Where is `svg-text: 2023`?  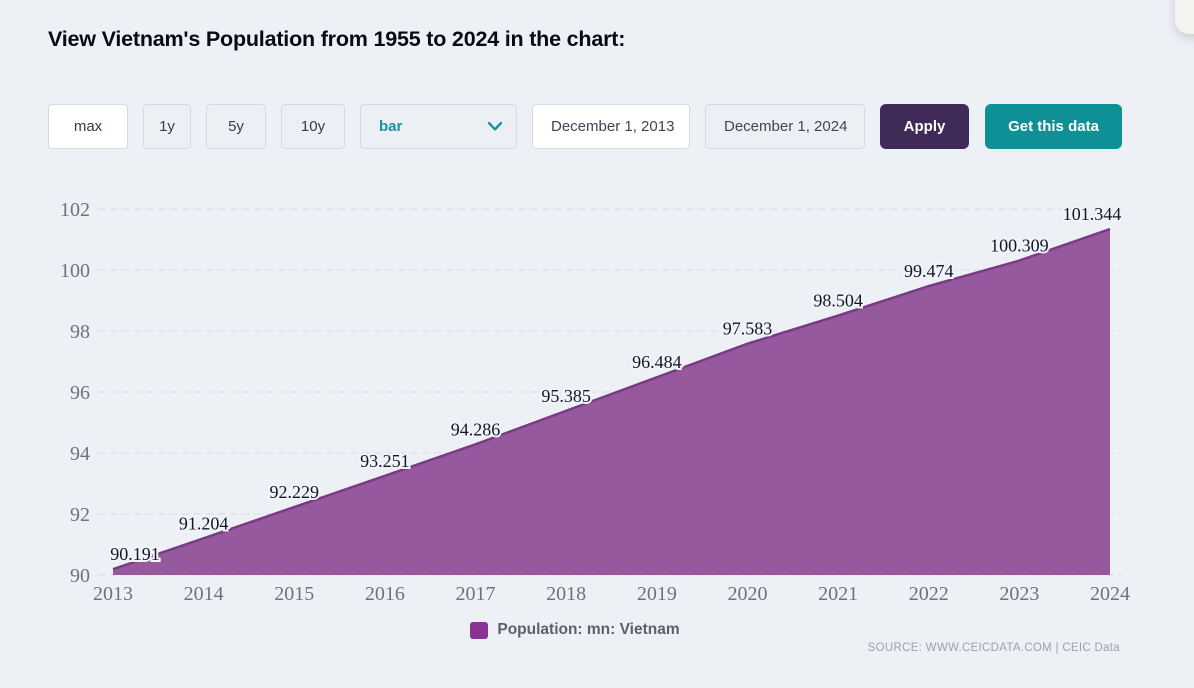
svg-text: 2023 is located at coordinates (1019, 594).